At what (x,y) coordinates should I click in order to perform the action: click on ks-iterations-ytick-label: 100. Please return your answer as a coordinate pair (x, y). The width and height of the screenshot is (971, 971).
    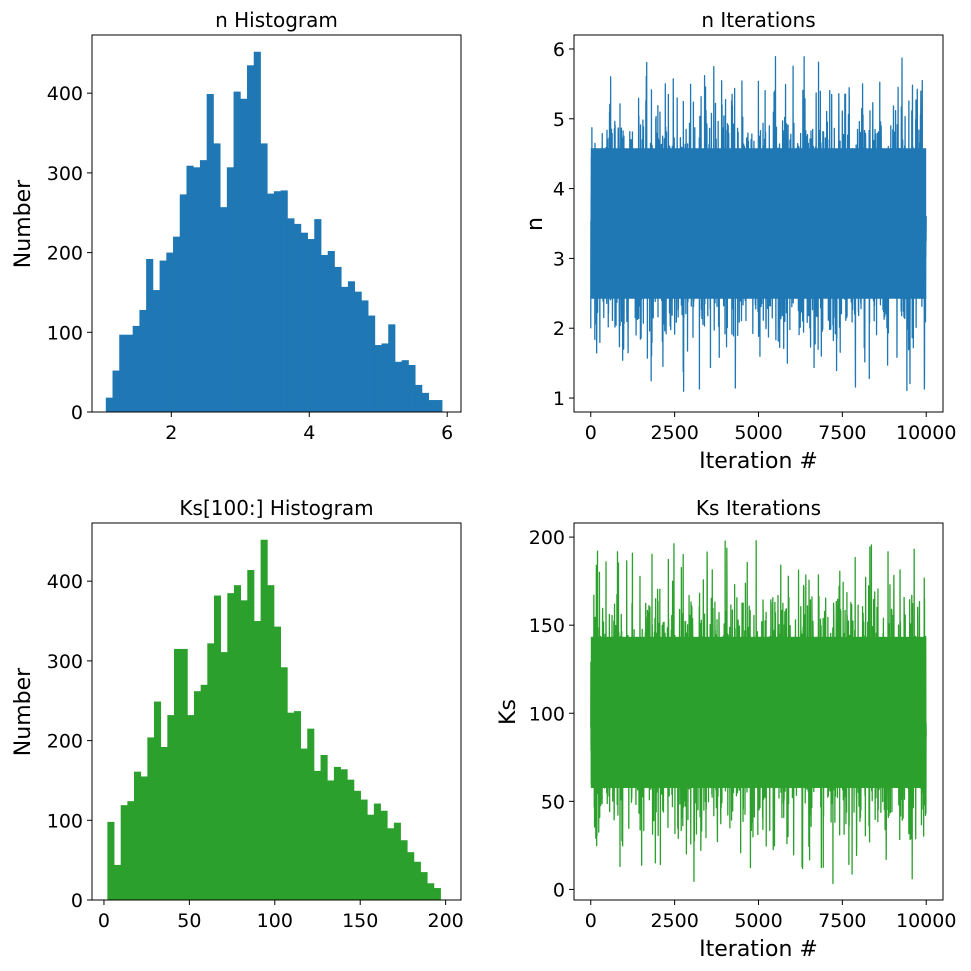
    Looking at the image, I should click on (547, 714).